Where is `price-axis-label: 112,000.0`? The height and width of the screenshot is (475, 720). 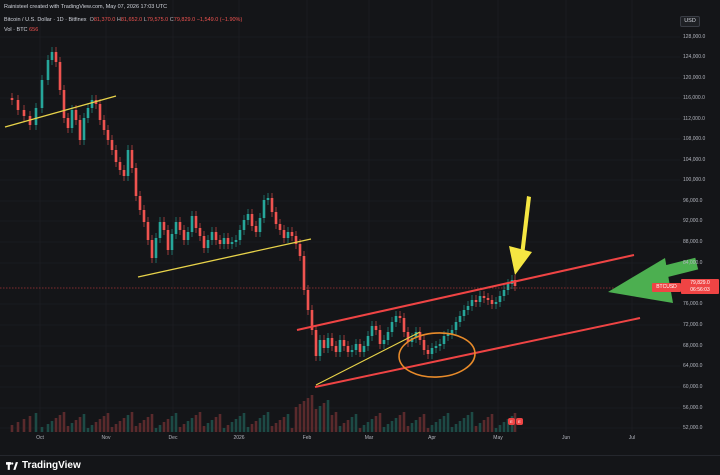
price-axis-label: 112,000.0 is located at coordinates (694, 119).